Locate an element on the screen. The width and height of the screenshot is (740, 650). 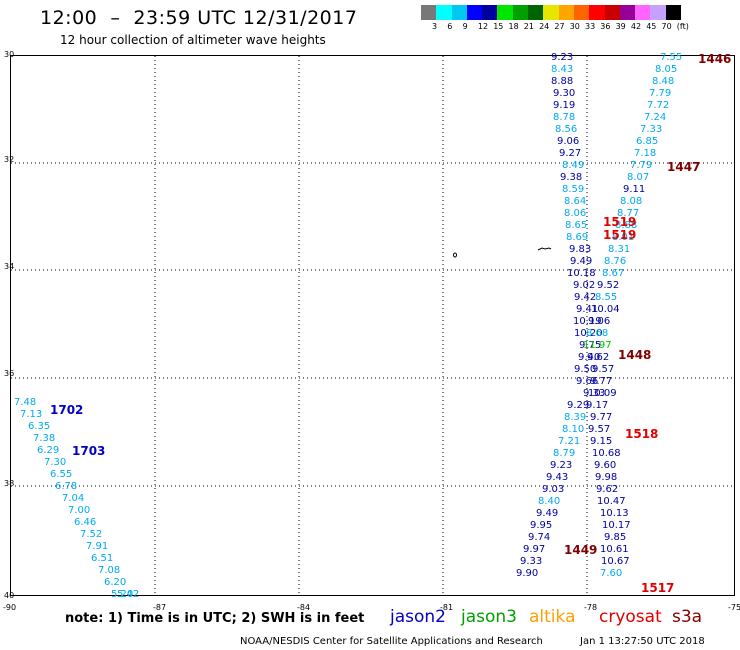
legend-label: 18 is located at coordinates (513, 26).